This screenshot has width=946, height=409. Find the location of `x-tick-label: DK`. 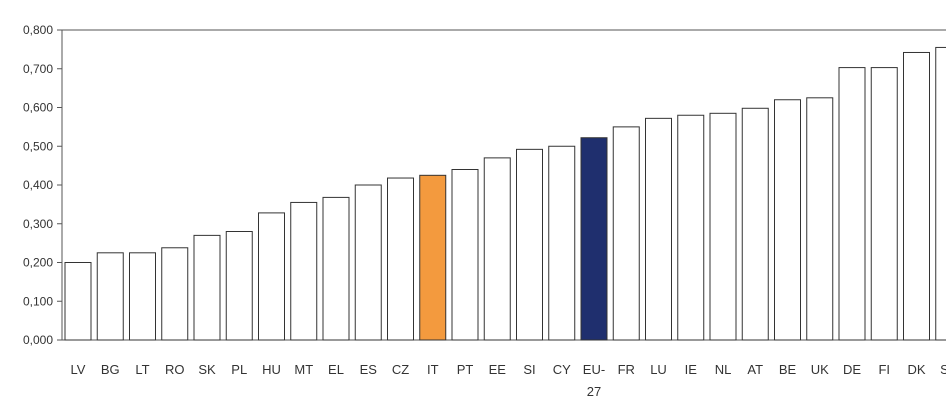

x-tick-label: DK is located at coordinates (916, 369).